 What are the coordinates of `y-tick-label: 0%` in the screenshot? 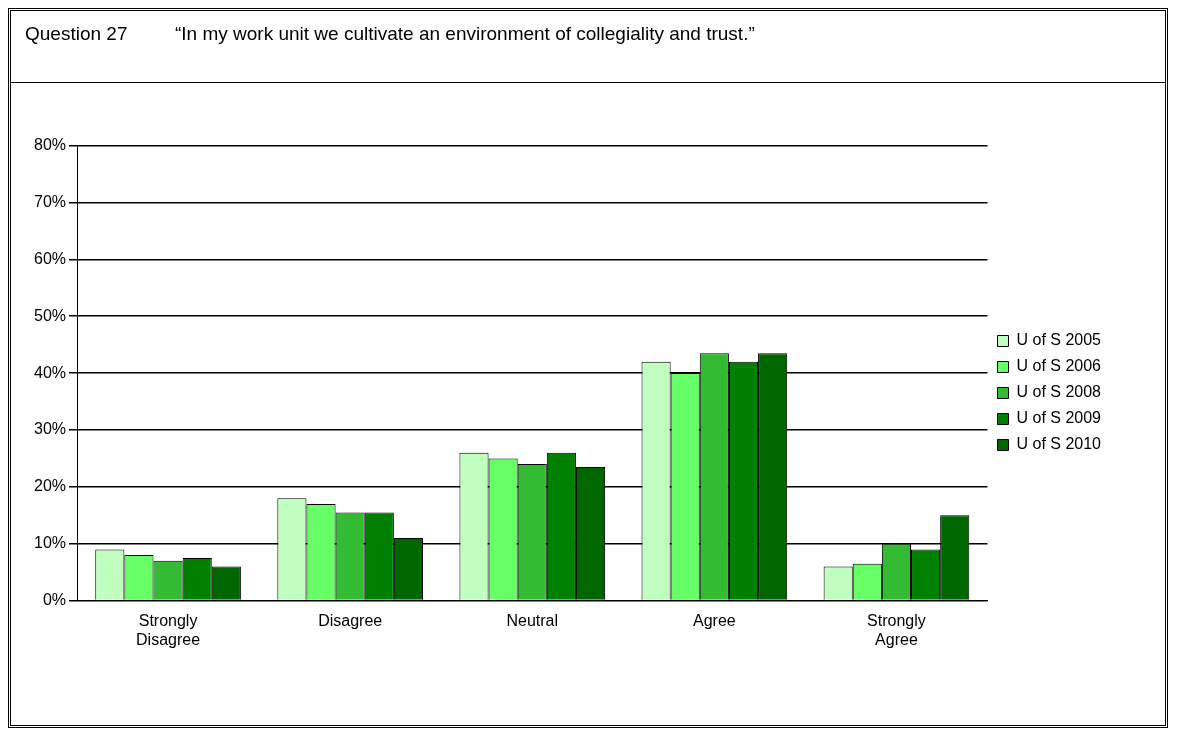 It's located at (54, 600).